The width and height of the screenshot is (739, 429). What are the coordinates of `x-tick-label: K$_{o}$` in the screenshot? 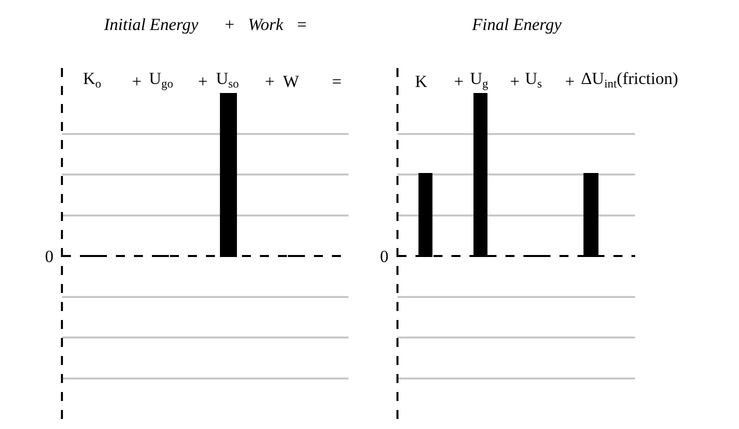 It's located at (92, 80).